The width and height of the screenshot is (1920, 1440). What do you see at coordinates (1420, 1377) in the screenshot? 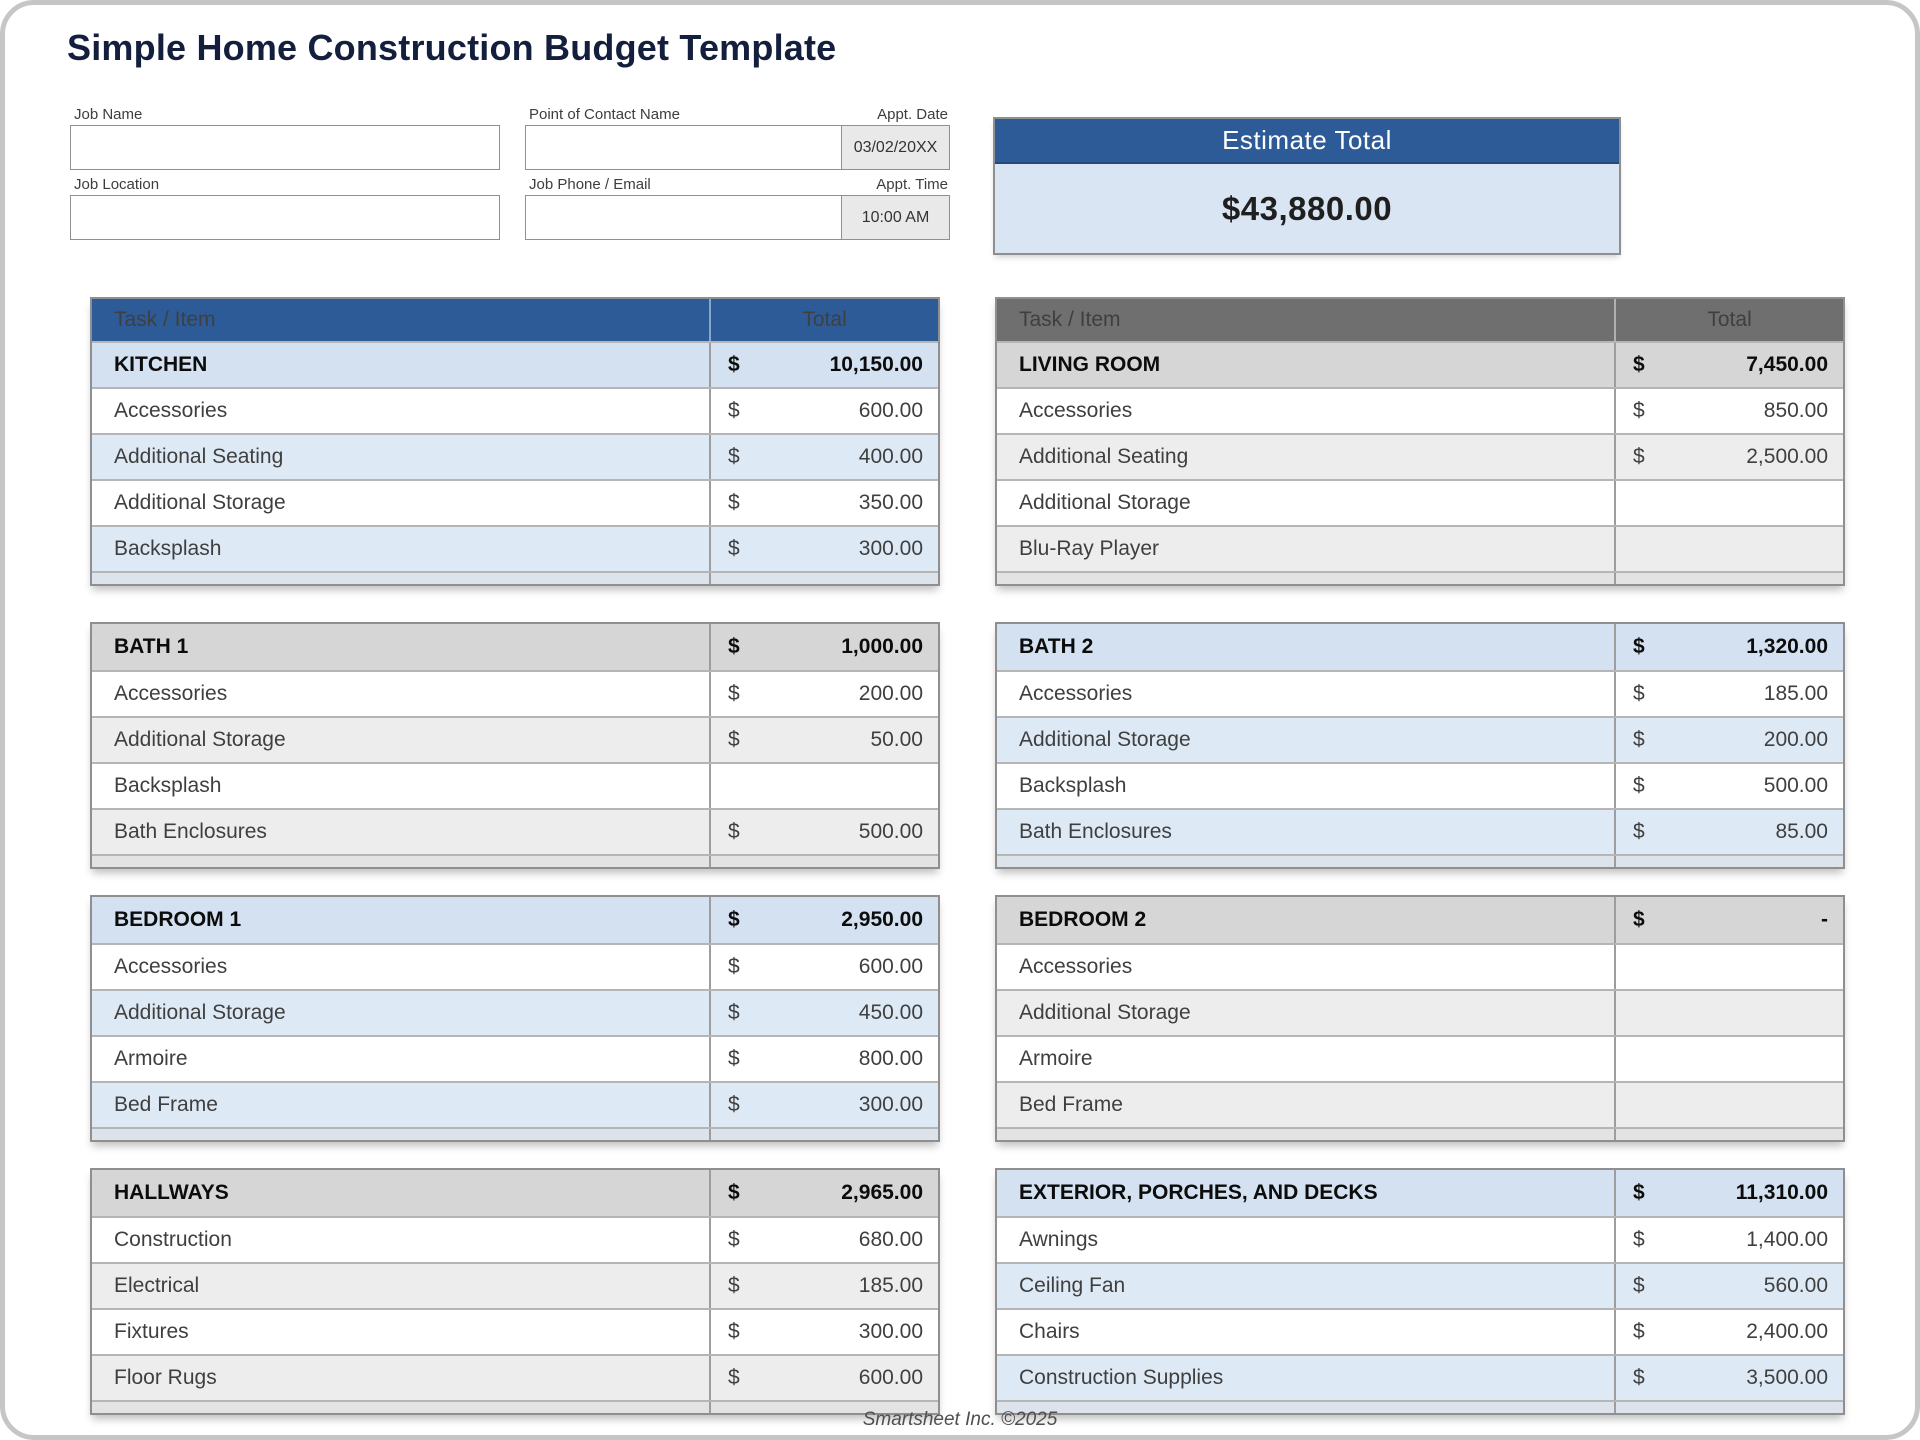
I see `table-row: Construction Supplies $3,500.00` at bounding box center [1420, 1377].